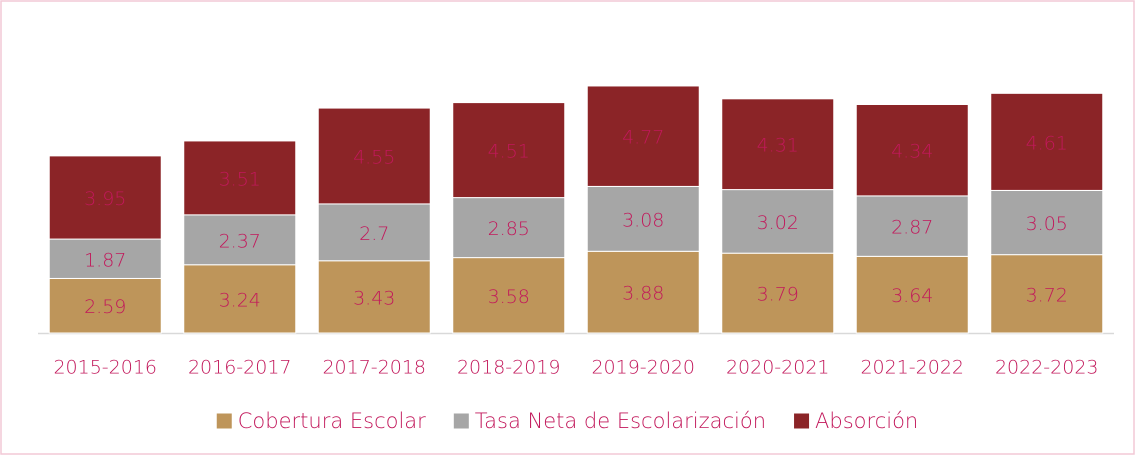  I want to click on x-tick-label: 2022-2023, so click(1047, 368).